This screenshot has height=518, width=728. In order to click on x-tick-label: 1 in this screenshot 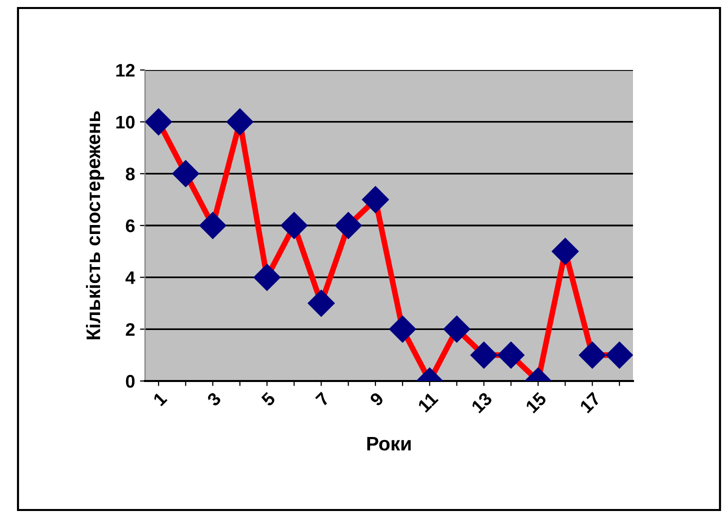, I will do `click(160, 399)`.